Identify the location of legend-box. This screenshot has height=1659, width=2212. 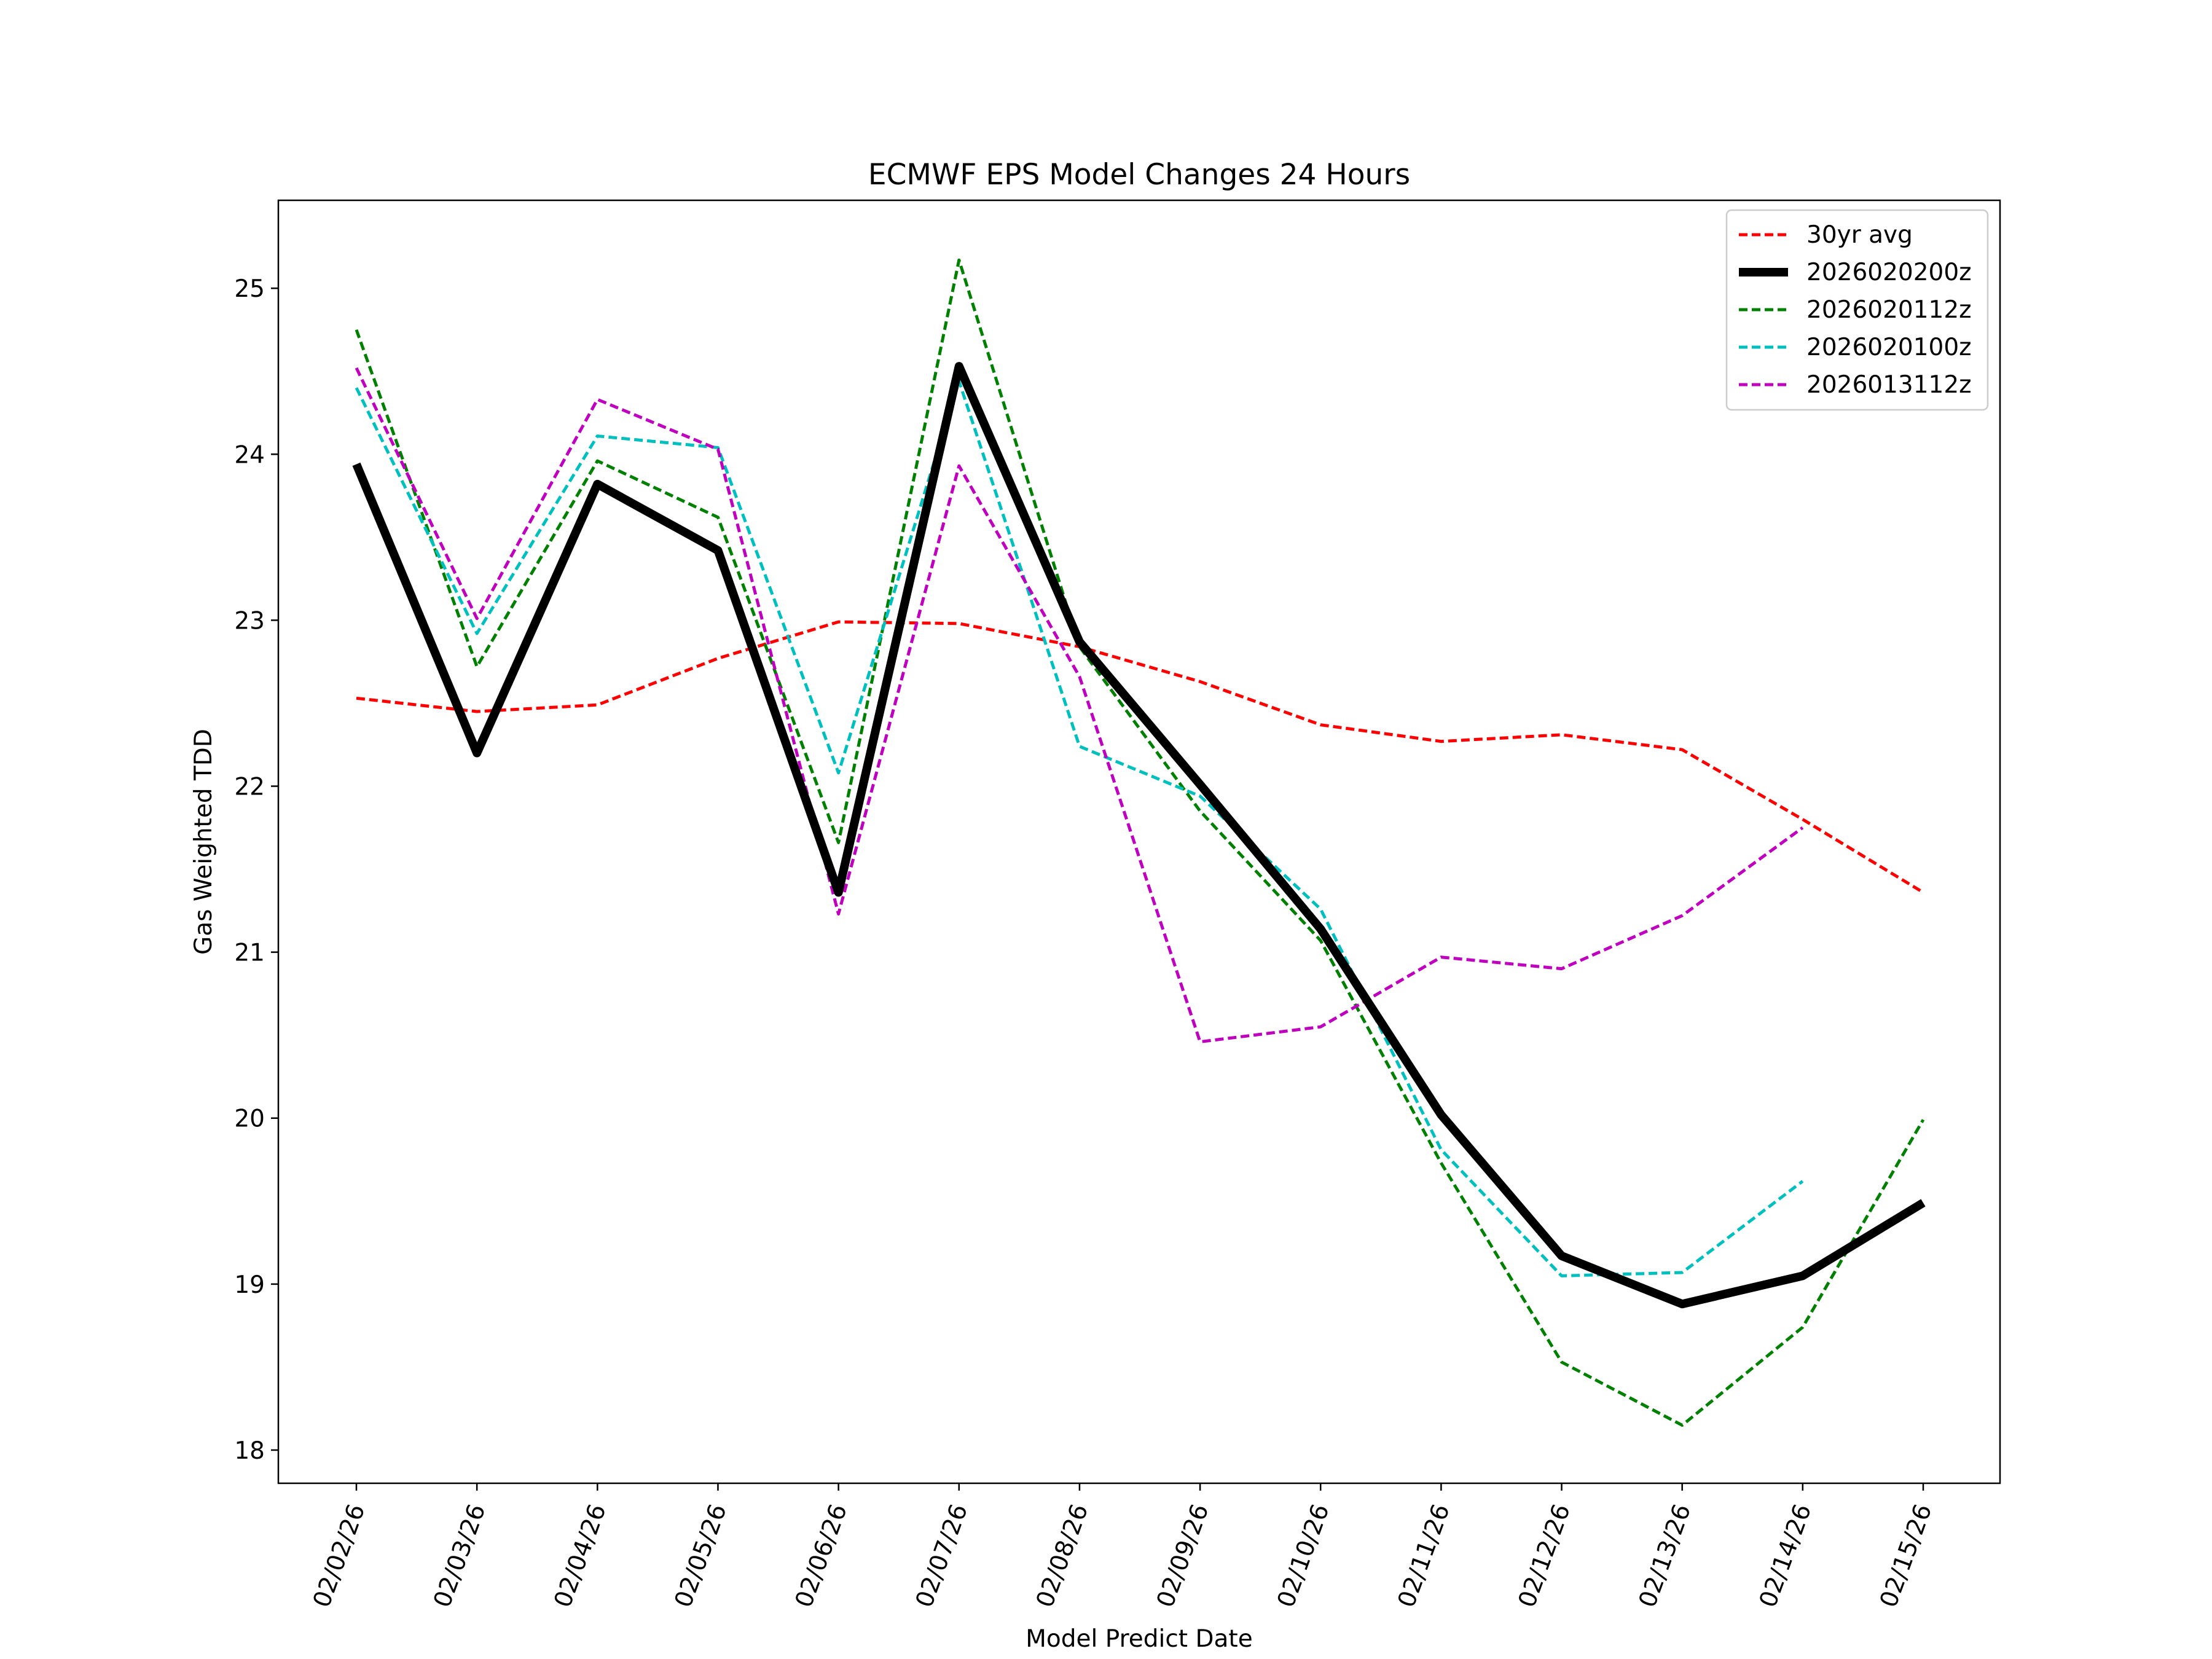
(1857, 310).